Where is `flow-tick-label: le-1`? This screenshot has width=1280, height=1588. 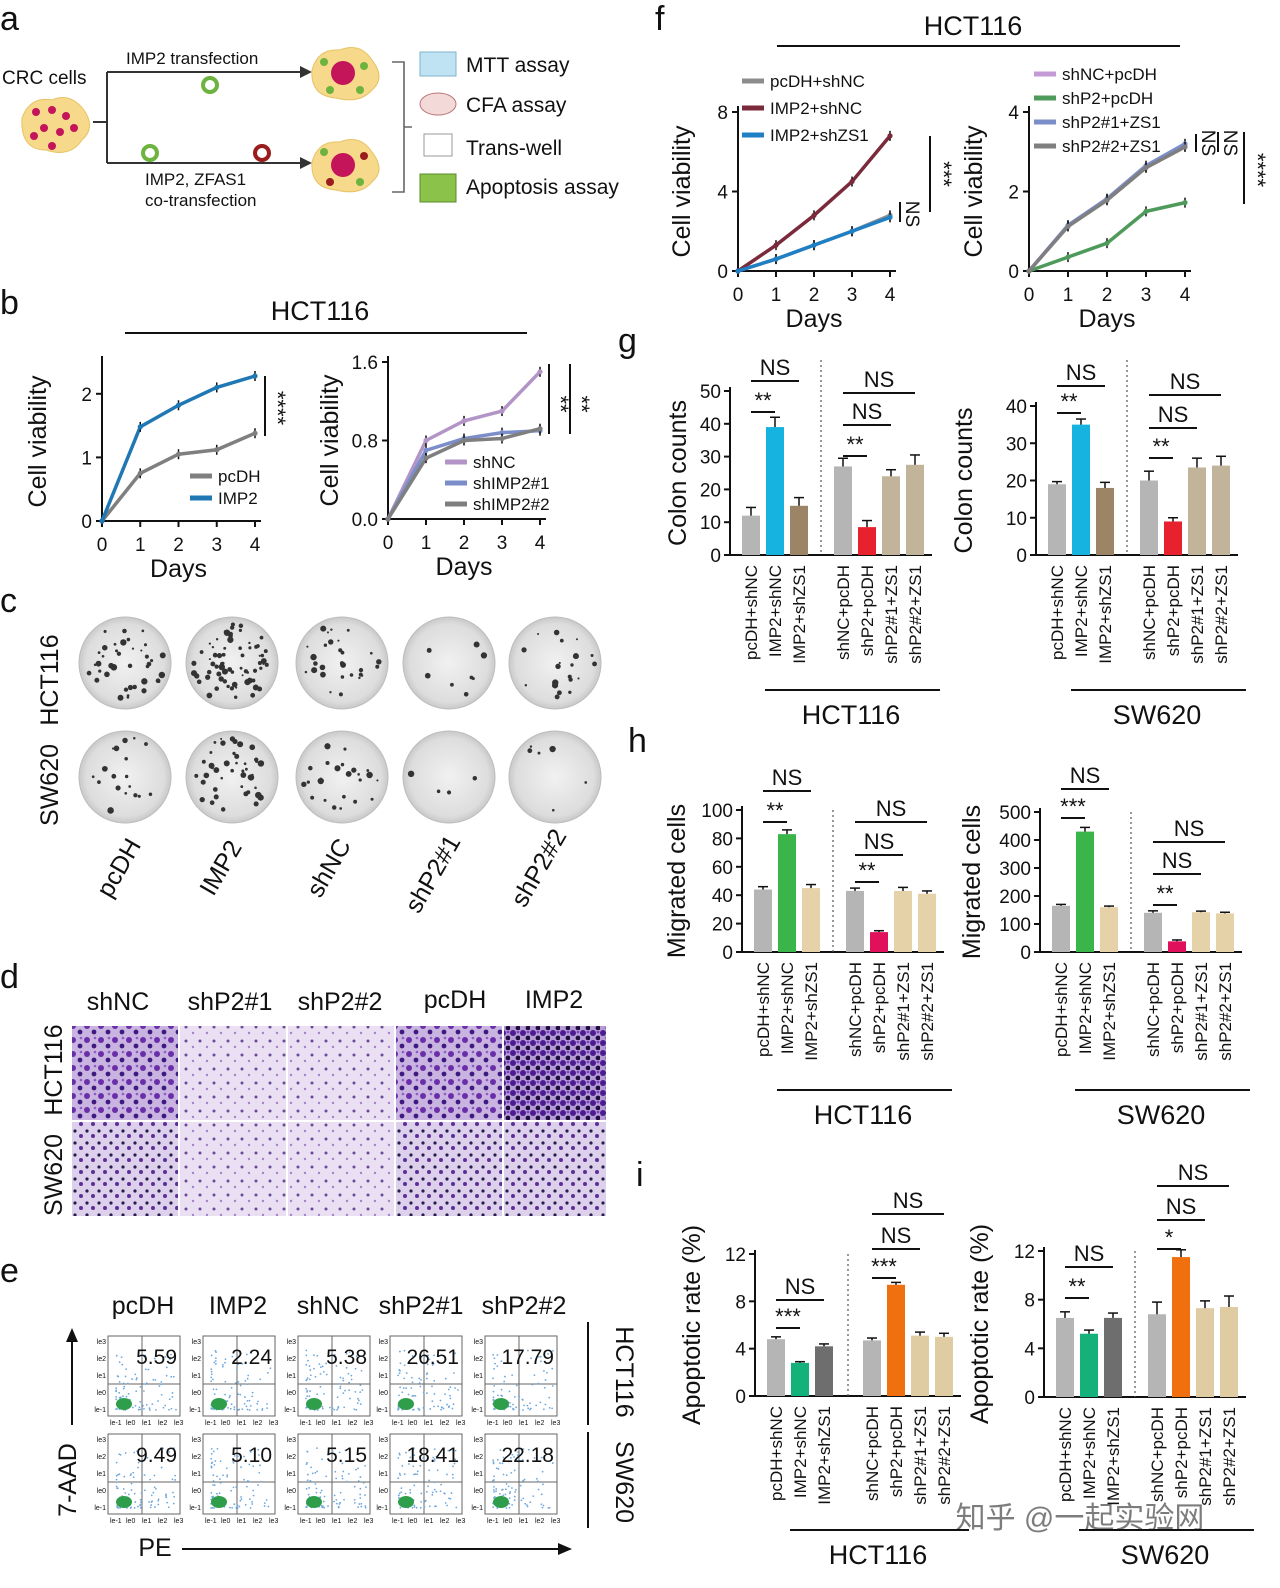
flow-tick-label: le-1 is located at coordinates (398, 1521).